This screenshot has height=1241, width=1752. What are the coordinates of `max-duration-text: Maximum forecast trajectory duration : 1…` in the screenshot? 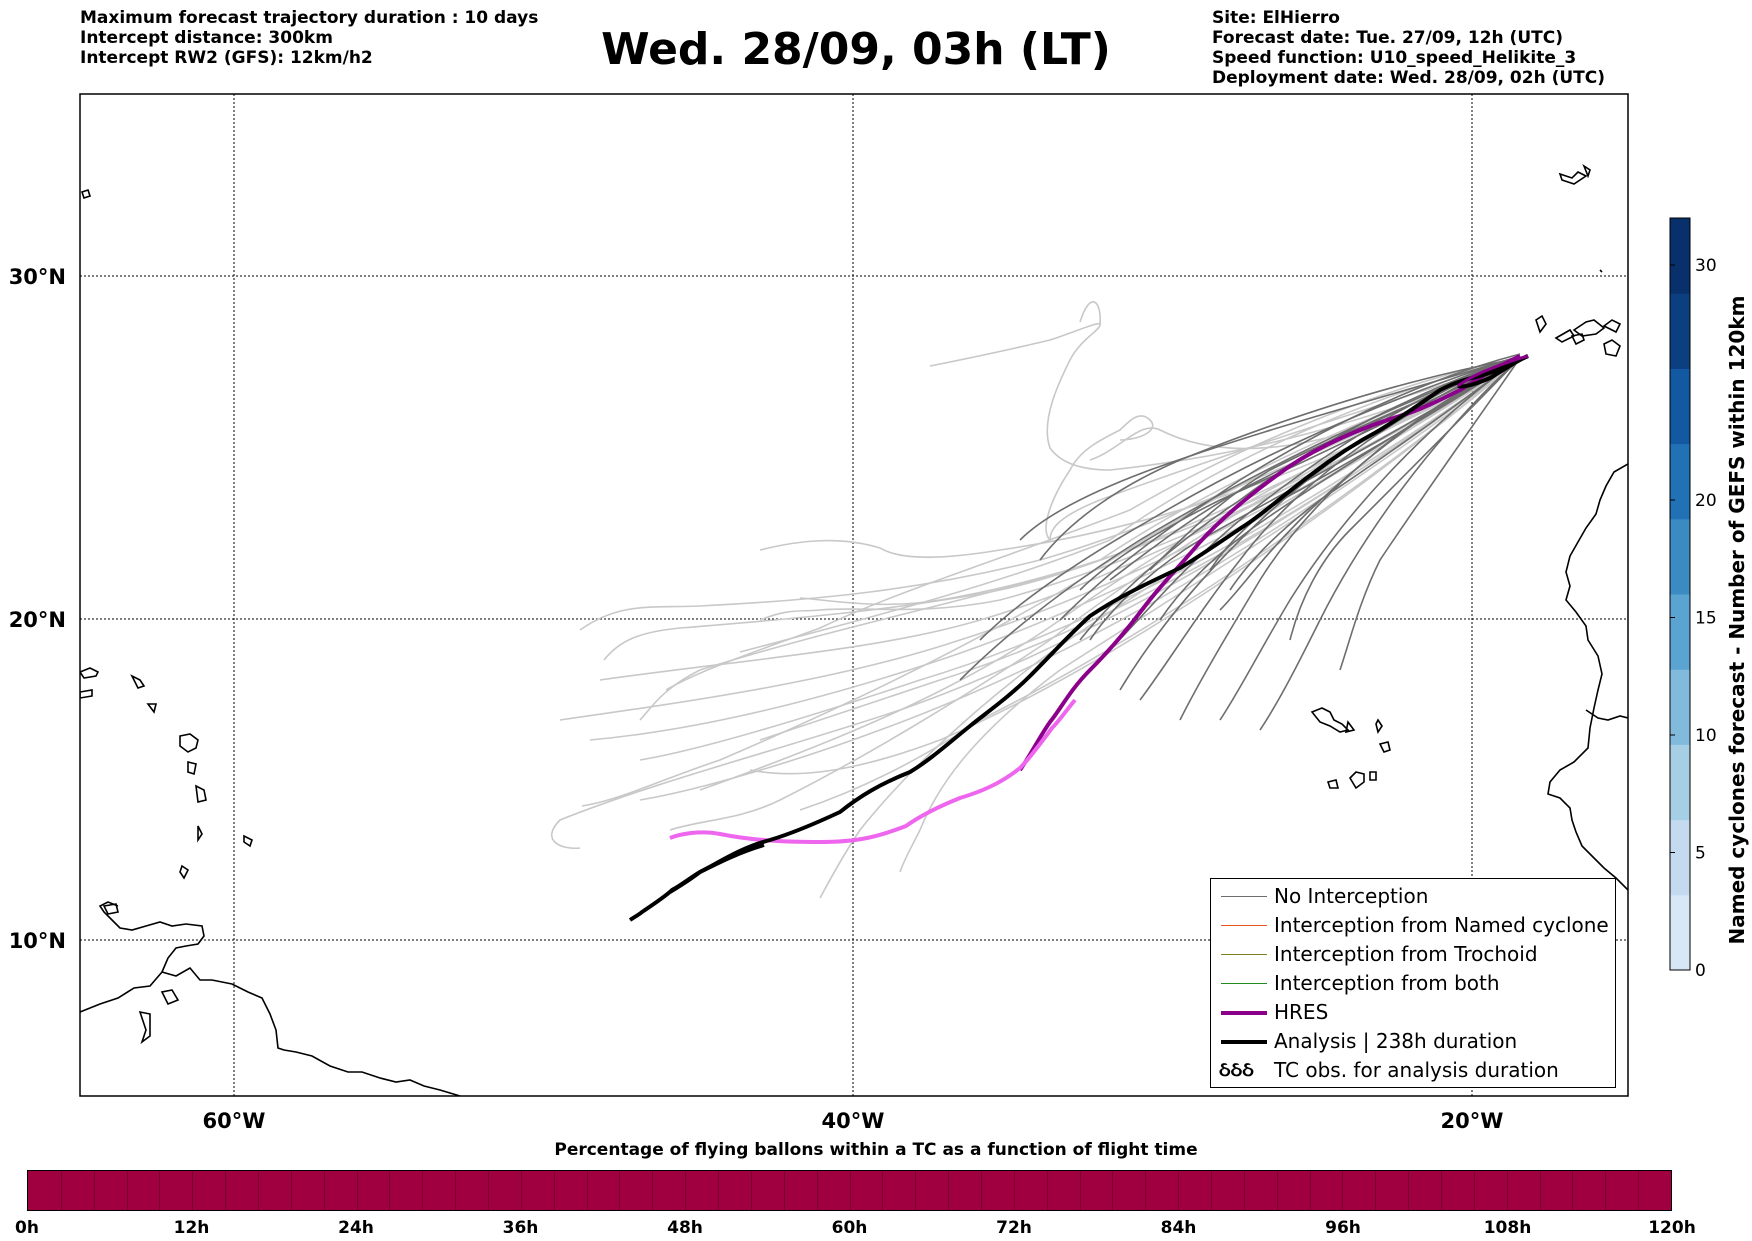 It's located at (309, 18).